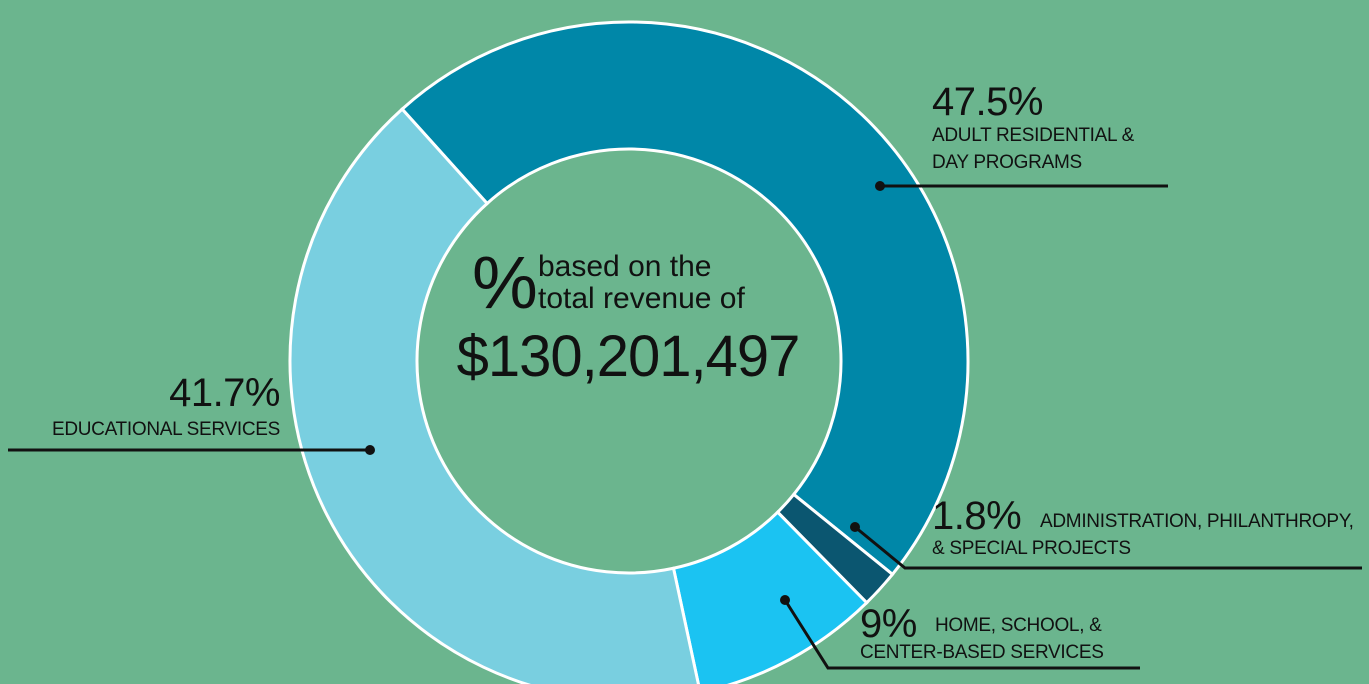  I want to click on center-line: based on the, so click(624, 266).